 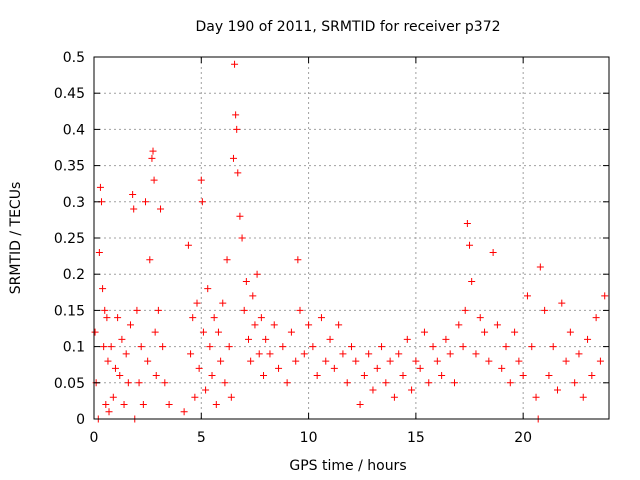 I want to click on x-tick-label: 5, so click(x=201, y=438).